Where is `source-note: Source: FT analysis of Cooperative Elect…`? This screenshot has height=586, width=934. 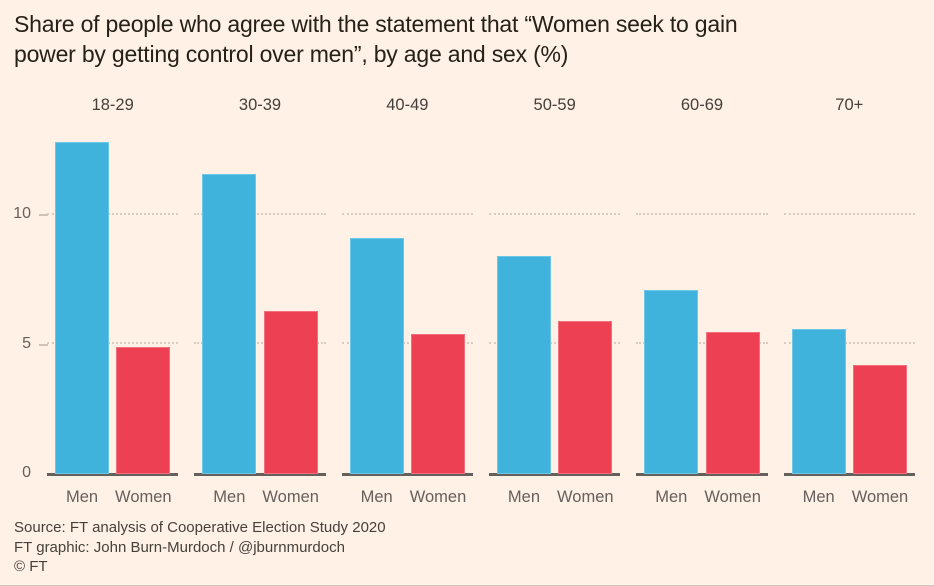
source-note: Source: FT analysis of Cooperative Elect… is located at coordinates (200, 527).